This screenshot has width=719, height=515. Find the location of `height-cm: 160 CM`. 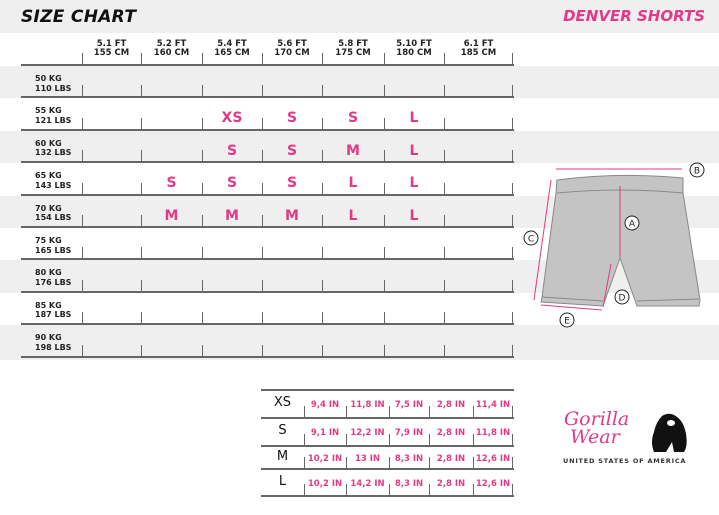

height-cm: 160 CM is located at coordinates (171, 53).